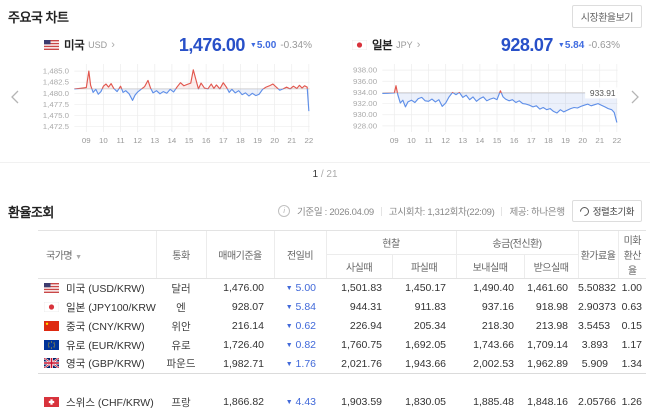  What do you see at coordinates (51, 363) in the screenshot?
I see `flag-gb-icon` at bounding box center [51, 363].